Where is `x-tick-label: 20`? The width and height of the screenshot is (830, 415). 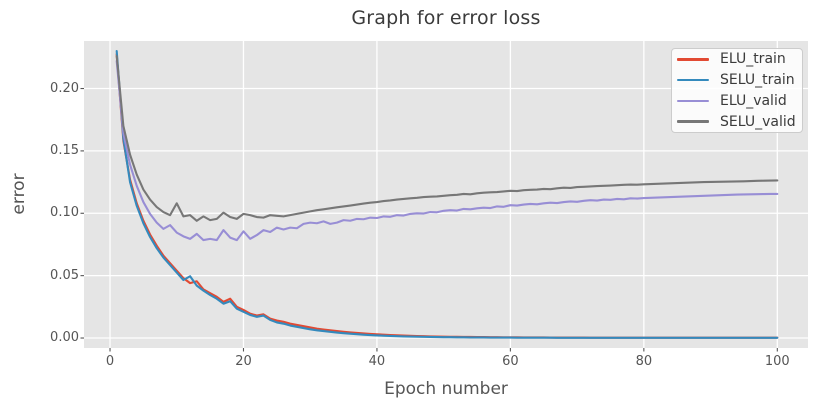
x-tick-label: 20 is located at coordinates (243, 361).